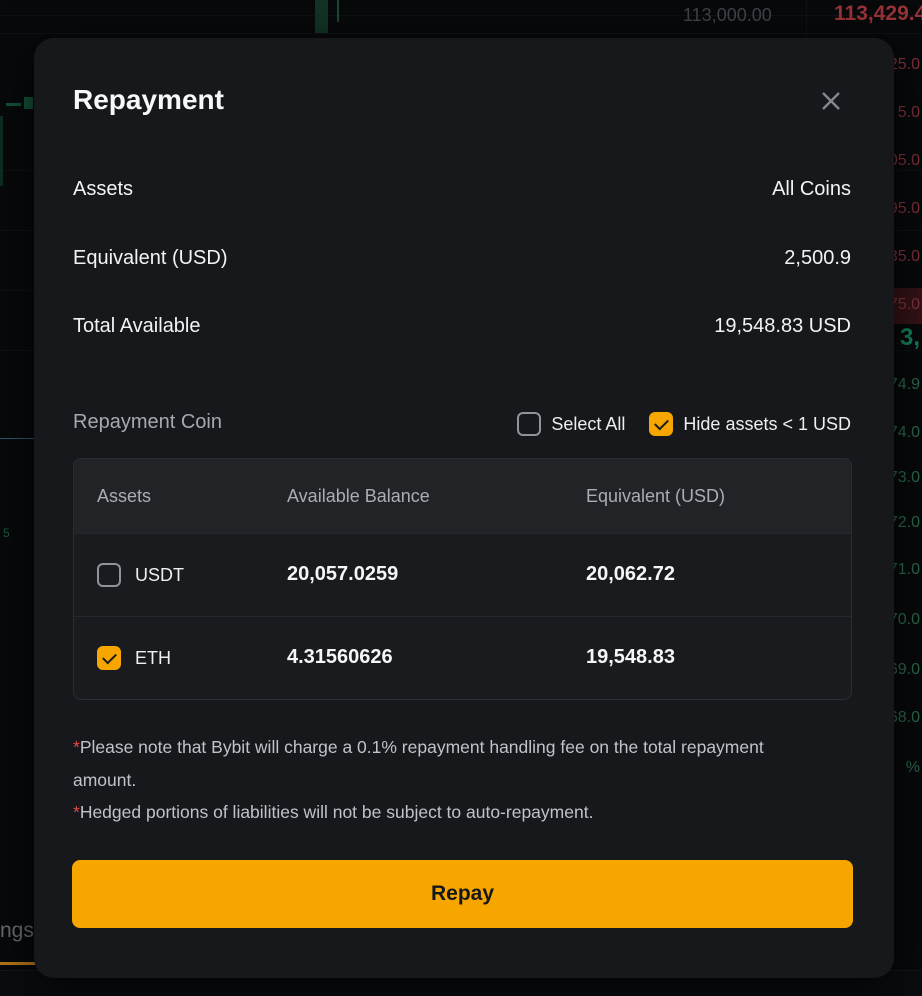 This screenshot has width=922, height=996. Describe the element at coordinates (109, 658) in the screenshot. I see `eth-checkbox` at that location.